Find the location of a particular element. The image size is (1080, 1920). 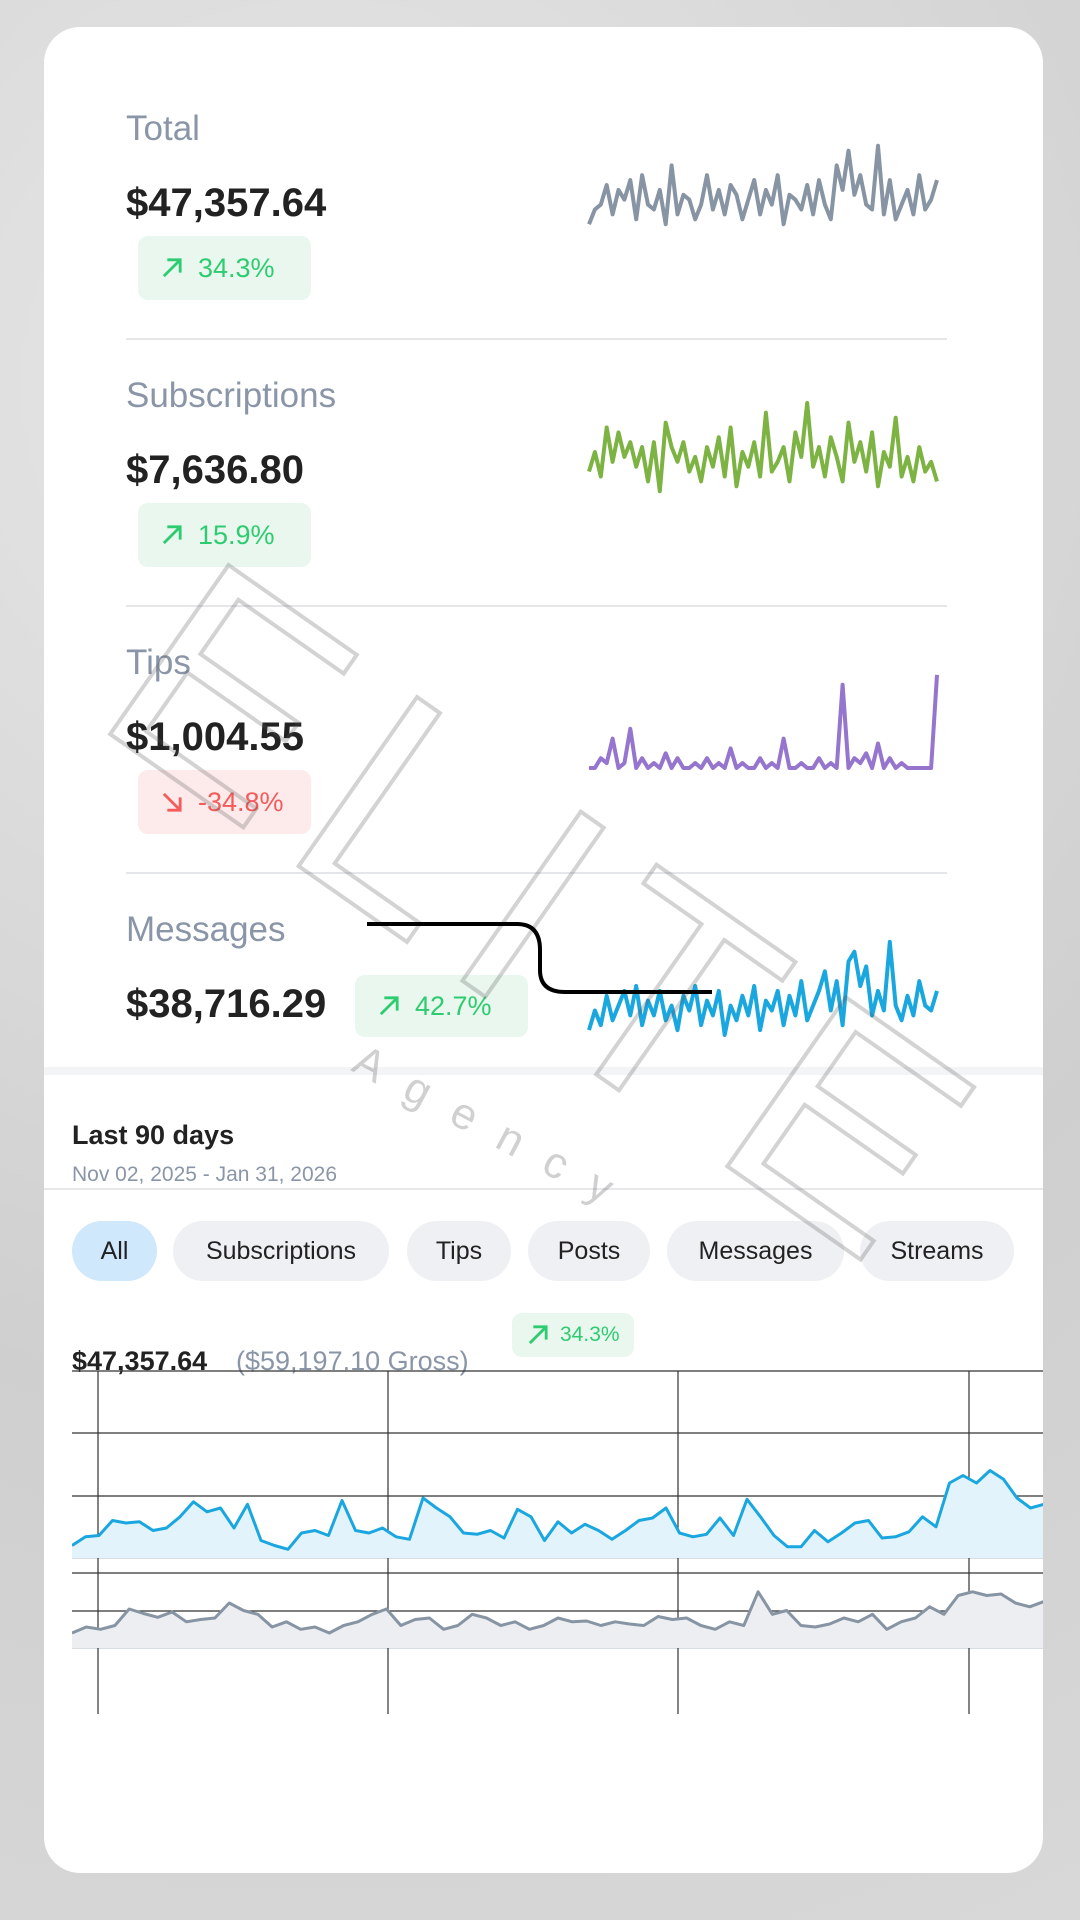

filter-chip: Streams is located at coordinates (937, 1251).